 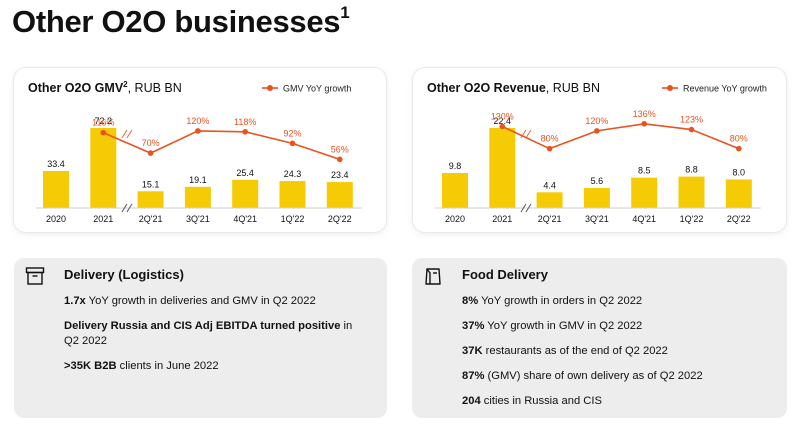 I want to click on growth-label: 136%, so click(x=644, y=114).